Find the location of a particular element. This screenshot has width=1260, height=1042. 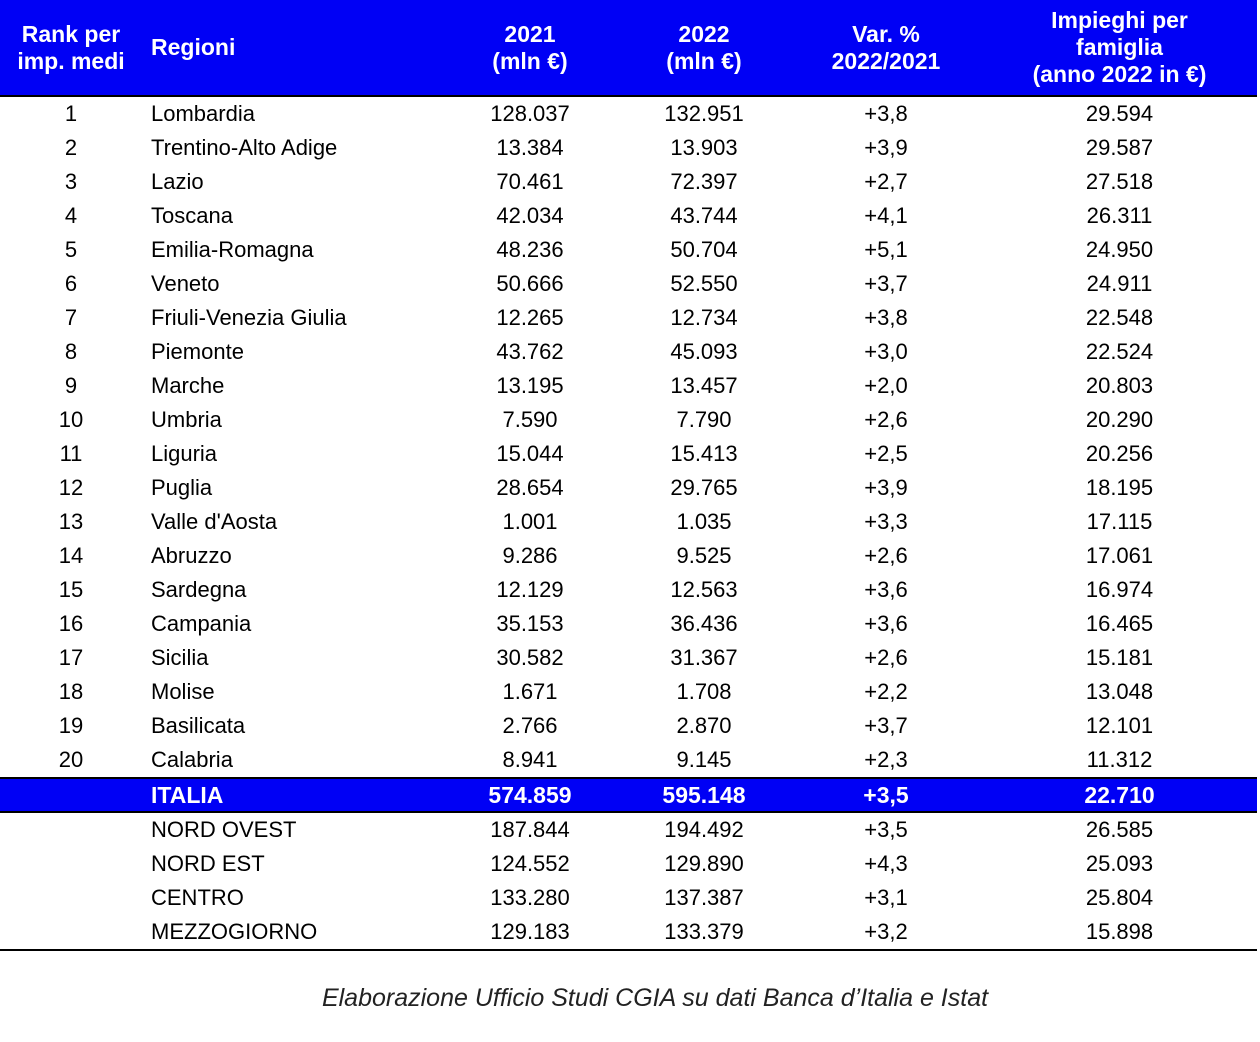

value-2022-cell: 12.563 is located at coordinates (704, 589).